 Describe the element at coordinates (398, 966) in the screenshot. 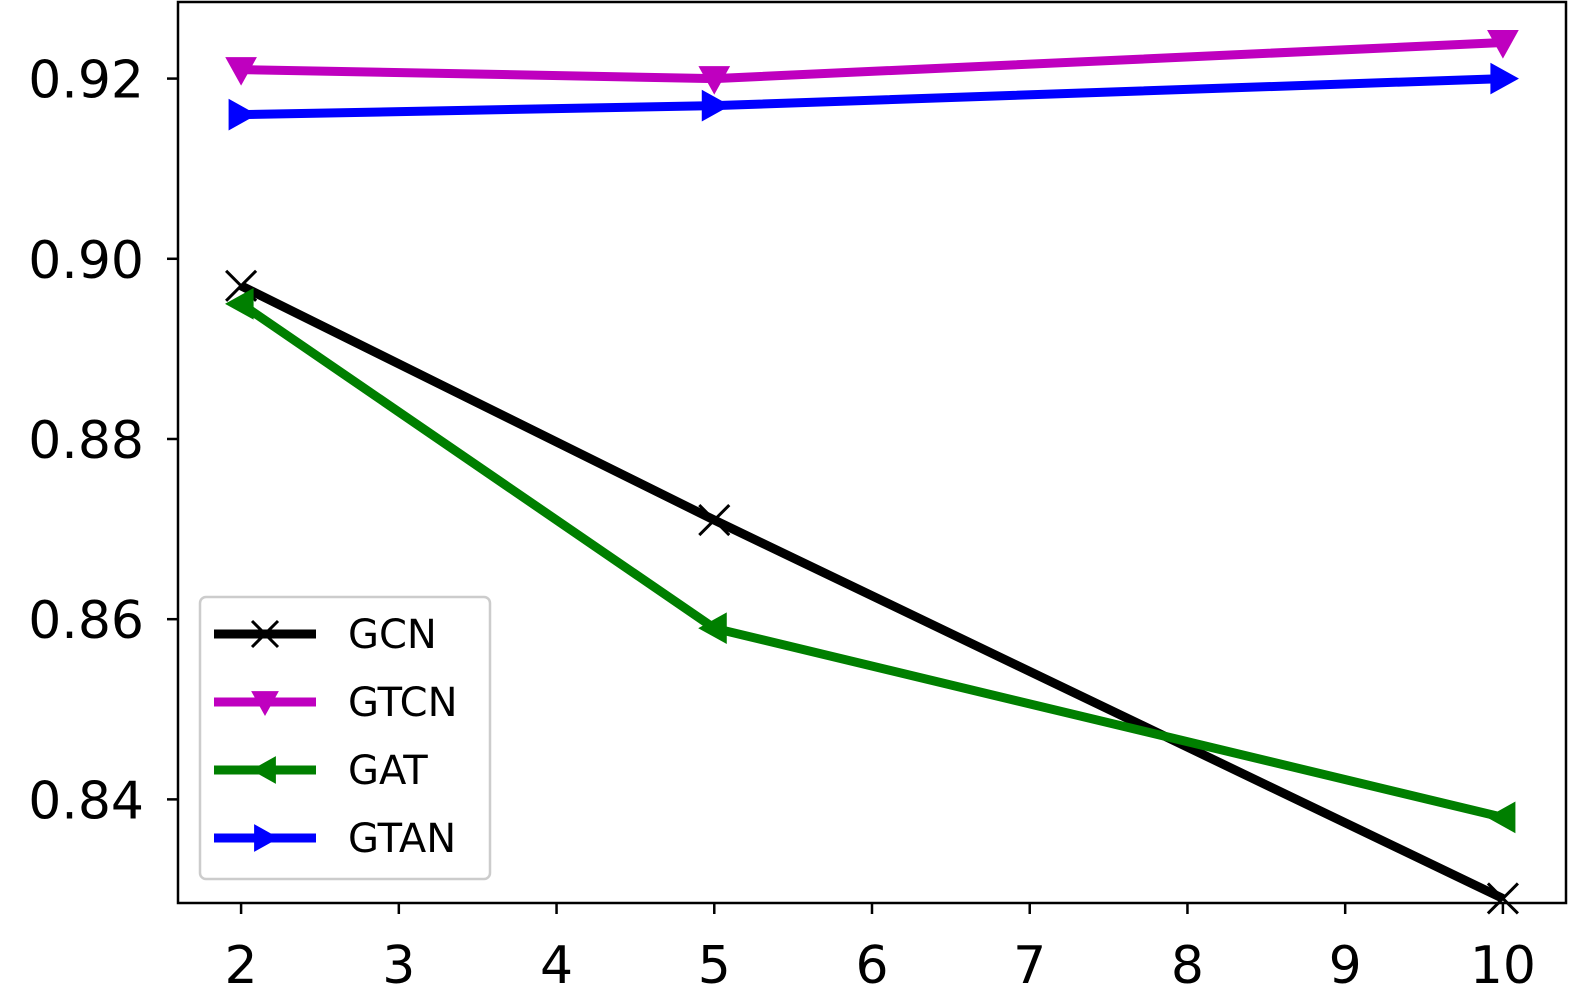

I see `x-tick-label-3: 3` at that location.